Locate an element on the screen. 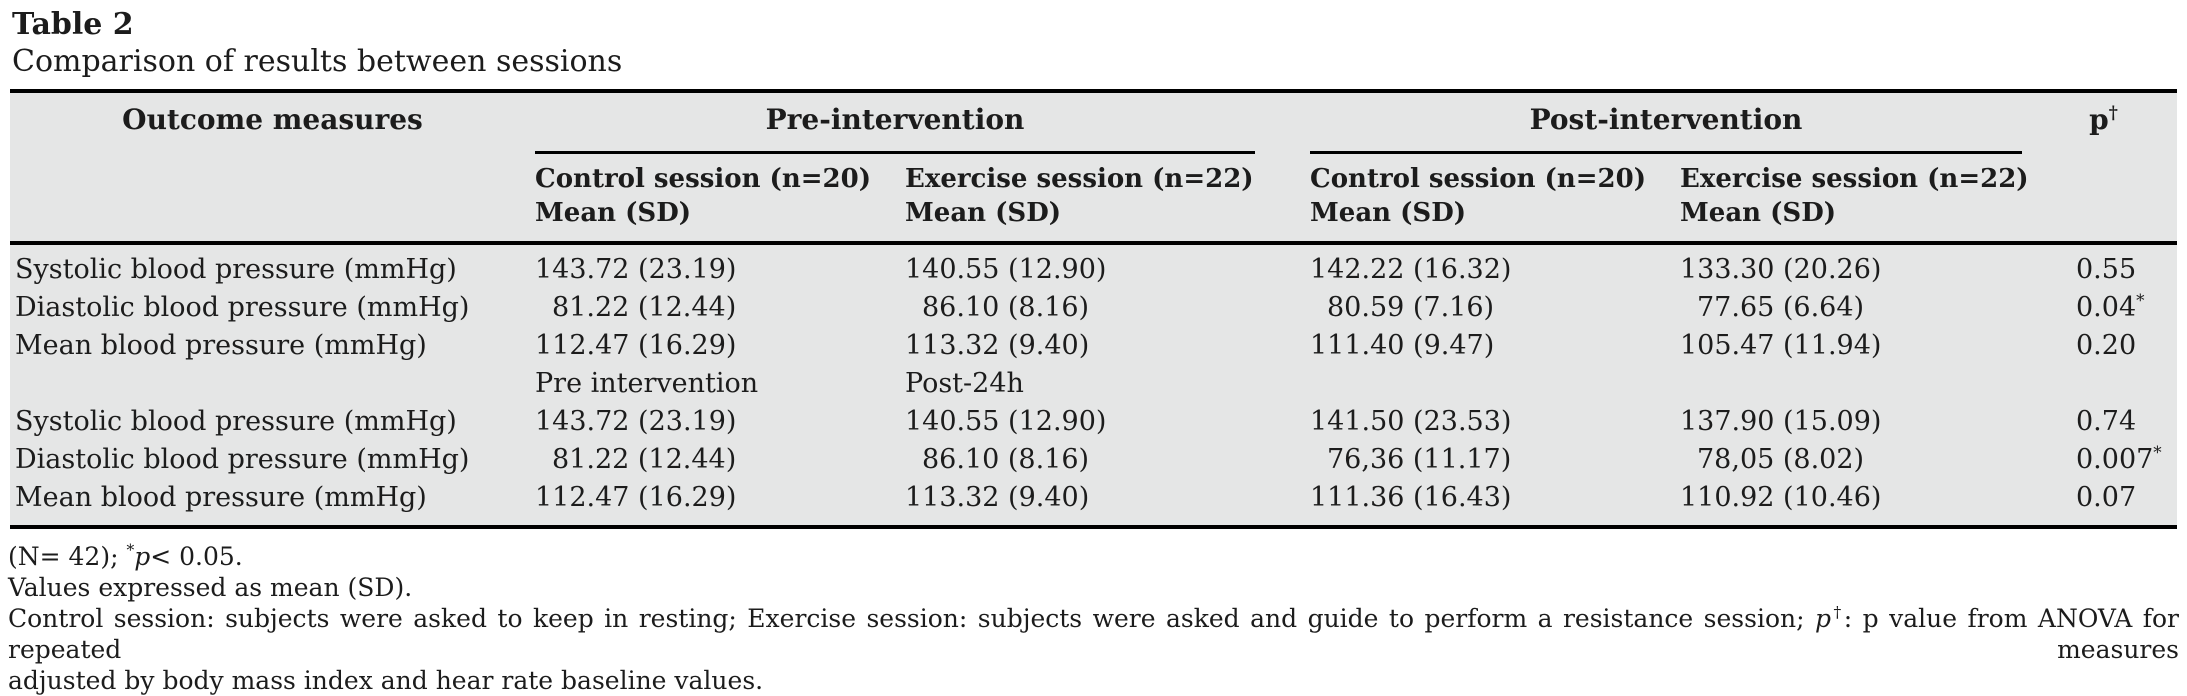  p-value-cell: 0.20 is located at coordinates (2106, 345).